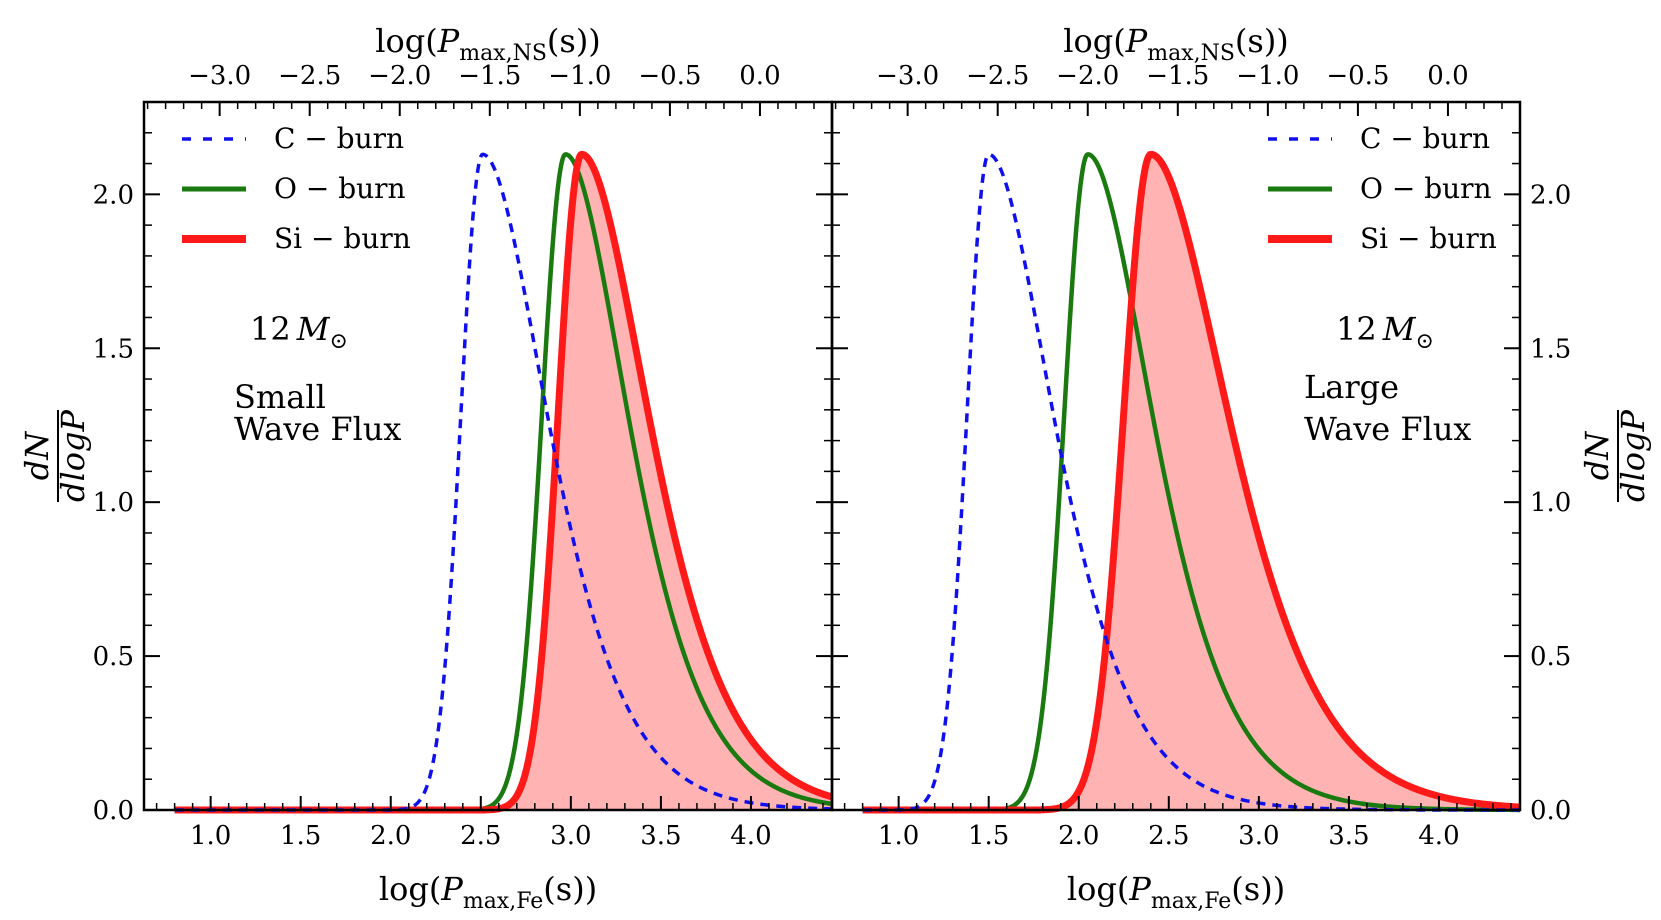 Image resolution: width=1661 pixels, height=920 pixels. Describe the element at coordinates (280, 397) in the screenshot. I see `annotation-line1: Small` at that location.